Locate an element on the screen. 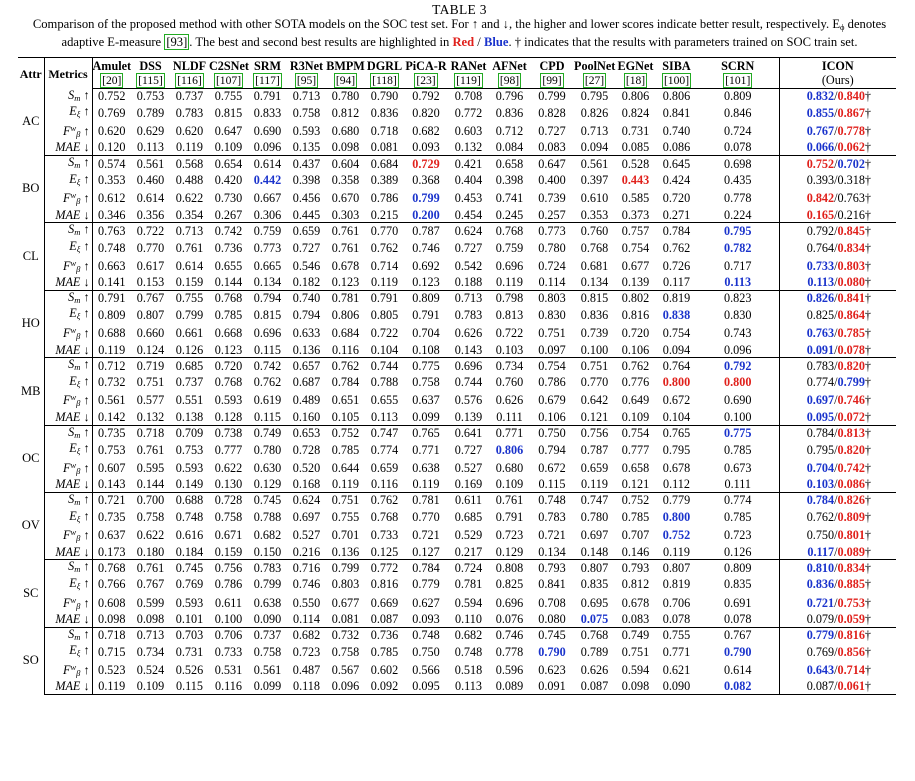  table-cell: 0.610 is located at coordinates (594, 199).